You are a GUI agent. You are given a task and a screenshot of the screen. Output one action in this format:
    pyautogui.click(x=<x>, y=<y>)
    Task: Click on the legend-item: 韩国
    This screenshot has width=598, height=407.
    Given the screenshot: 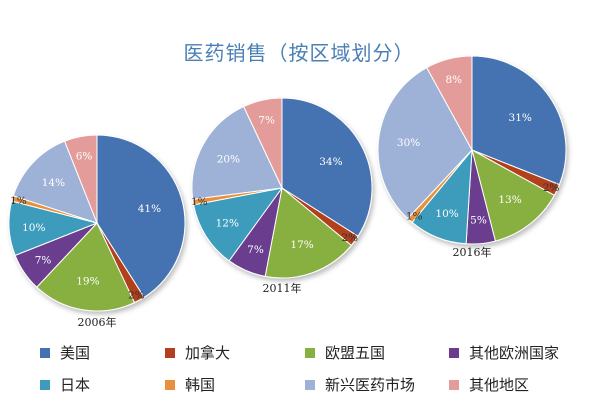 What is the action you would take?
    pyautogui.click(x=190, y=385)
    